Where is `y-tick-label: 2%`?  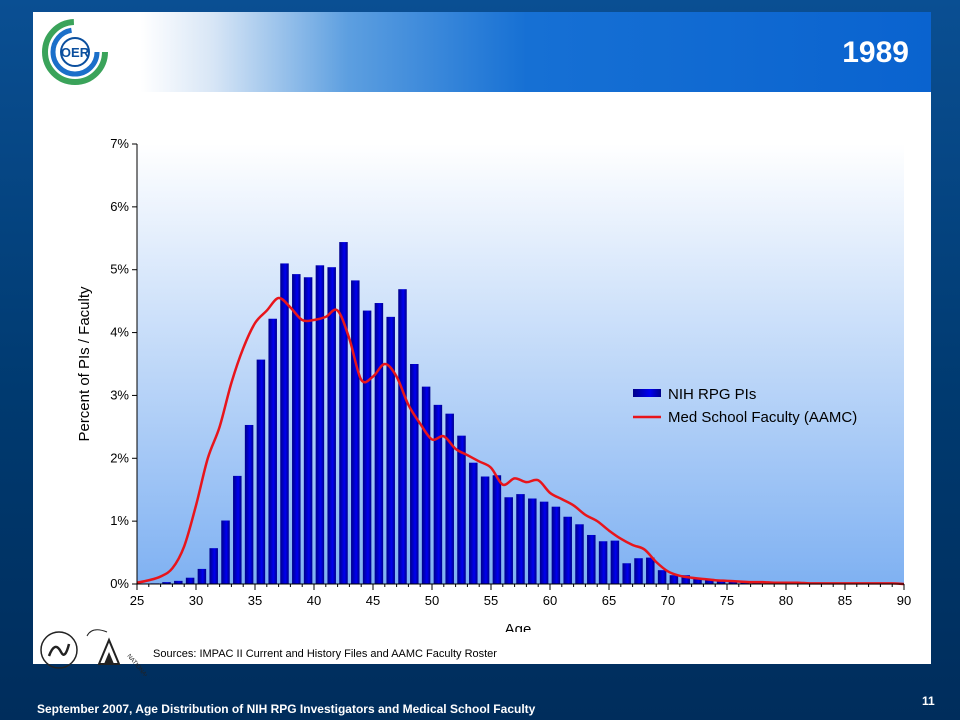
y-tick-label: 2% is located at coordinates (119, 457).